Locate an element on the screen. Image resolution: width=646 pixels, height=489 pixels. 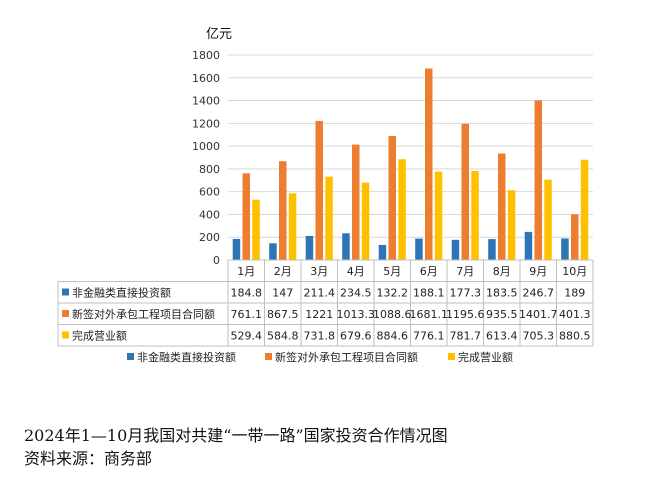
series-name: 非金融类直接投资额 is located at coordinates (121, 293).